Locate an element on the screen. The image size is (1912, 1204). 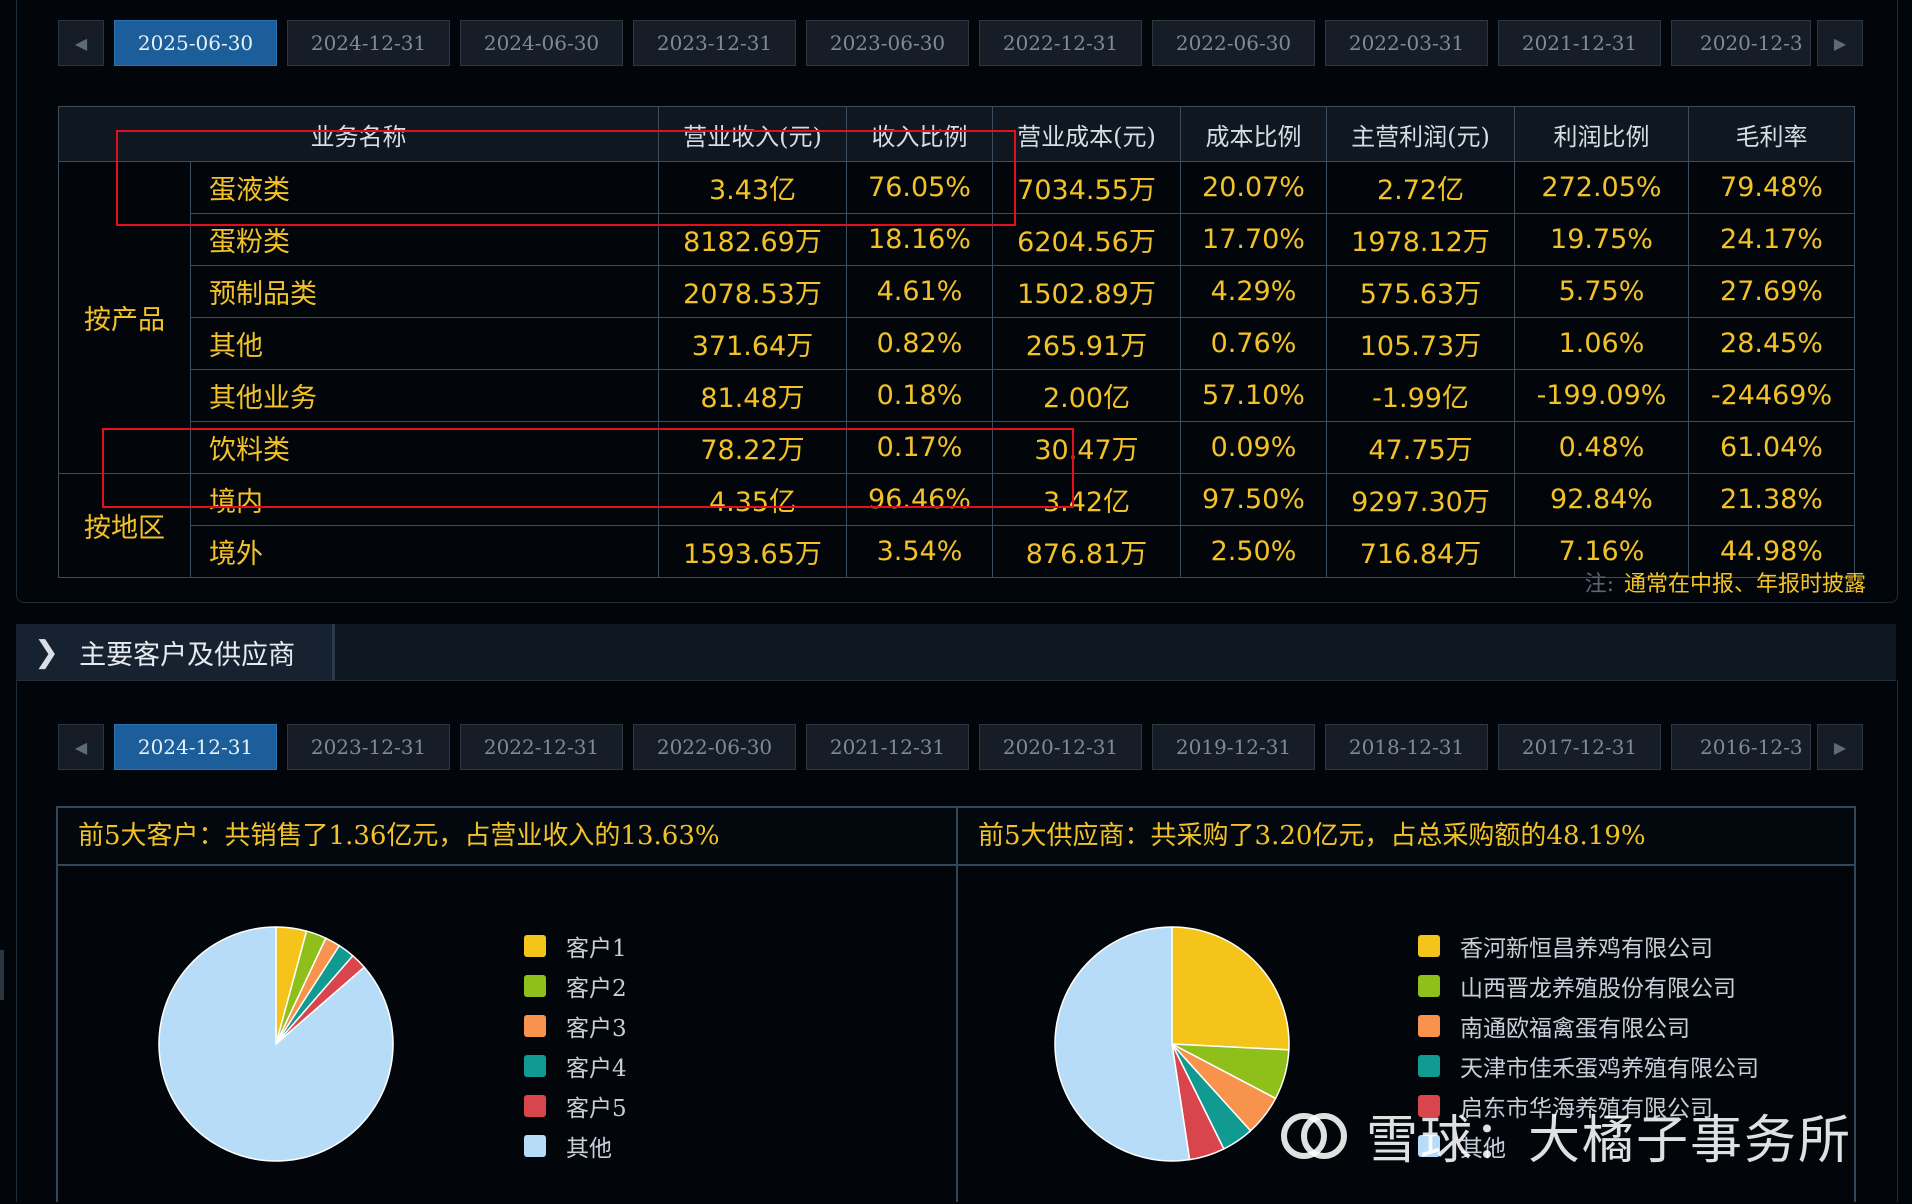
cost-ratio-cell: 4.29% is located at coordinates (1253, 291).